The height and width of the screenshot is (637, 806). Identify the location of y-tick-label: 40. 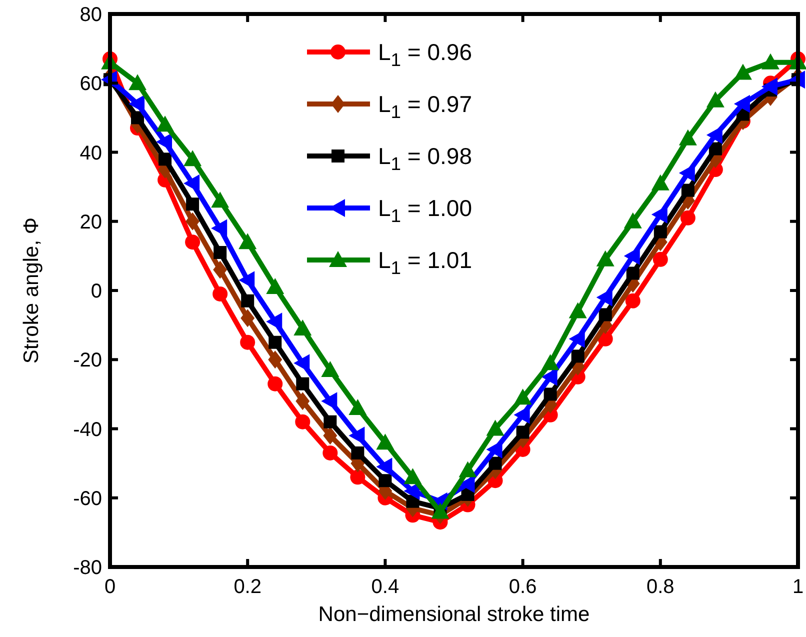
(91, 153).